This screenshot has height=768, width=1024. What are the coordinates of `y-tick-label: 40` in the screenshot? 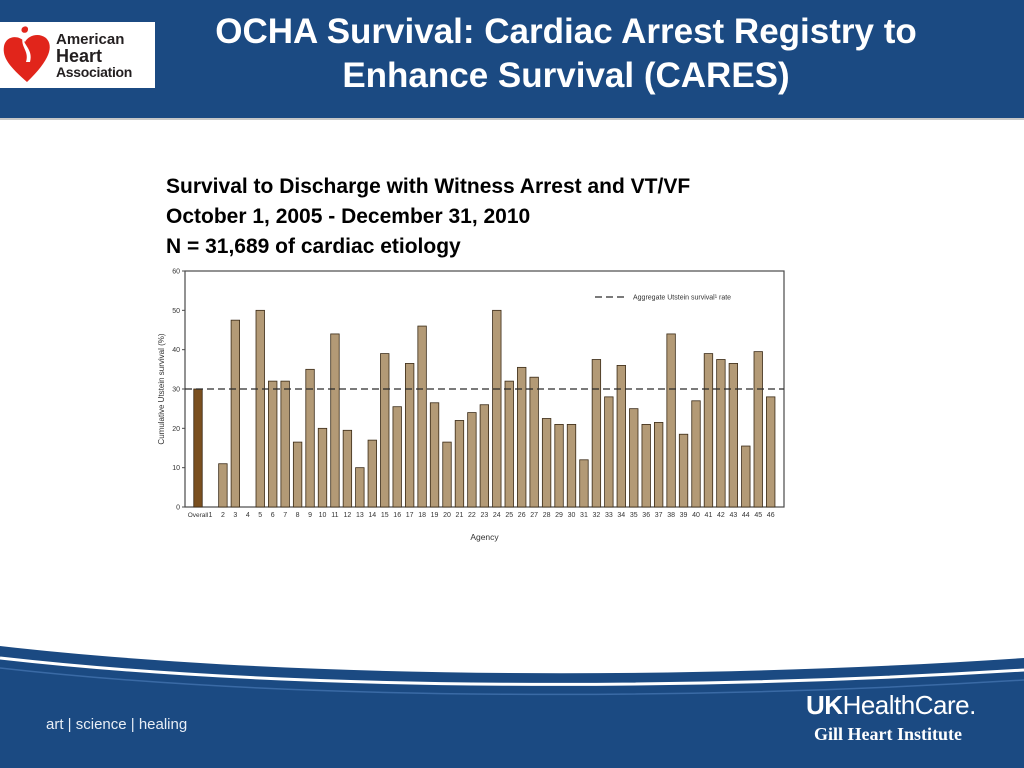 It's located at (176, 350).